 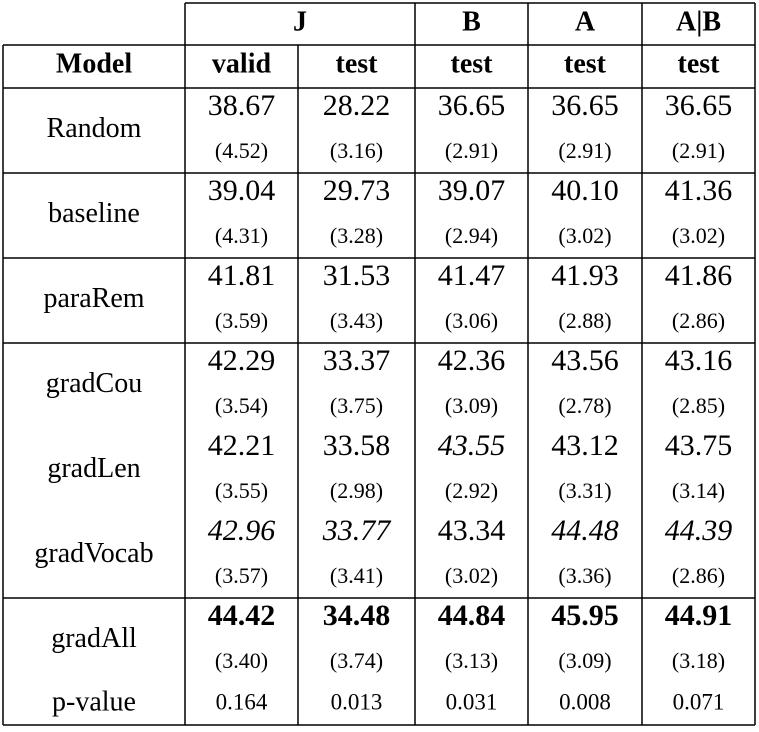 I want to click on score: 44.39, so click(x=699, y=530).